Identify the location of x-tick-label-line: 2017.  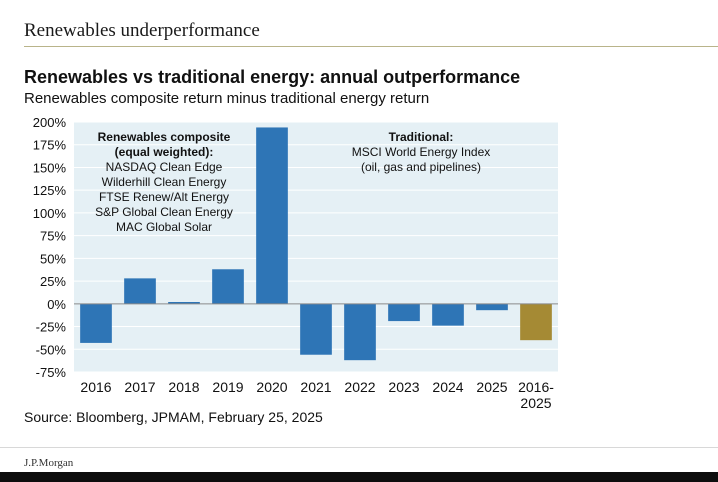
(139, 387).